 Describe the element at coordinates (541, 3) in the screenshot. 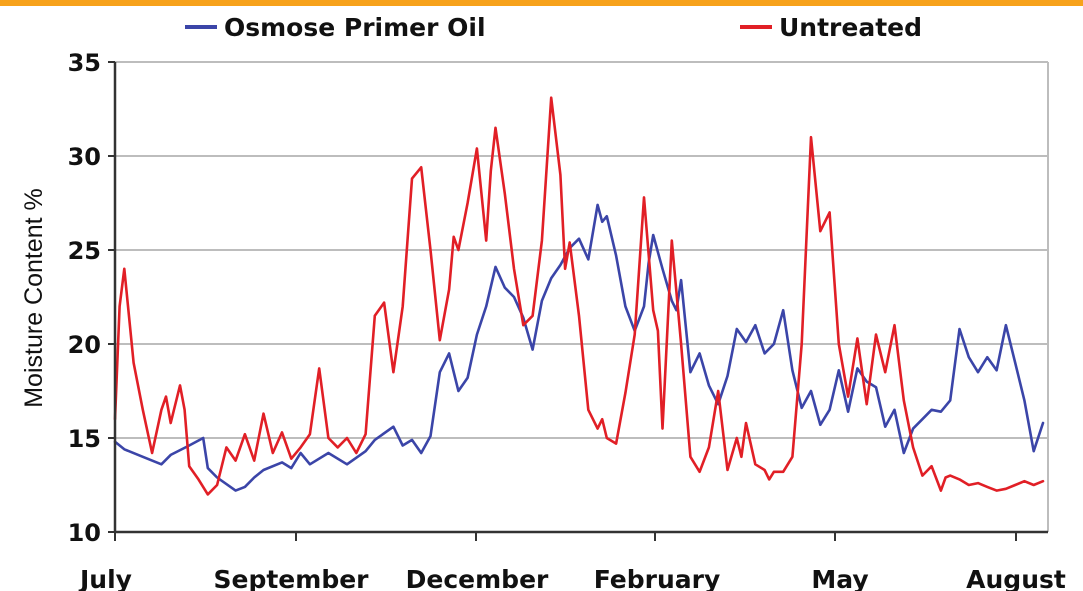

I see `top-accent-bar` at that location.